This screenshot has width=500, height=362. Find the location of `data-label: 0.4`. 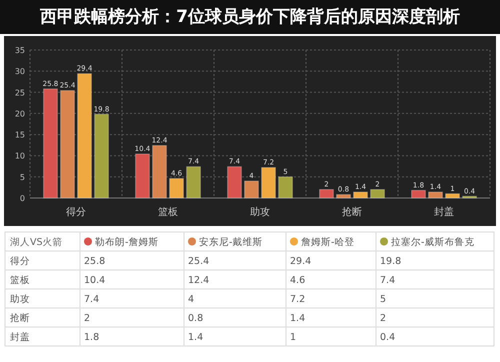

data-label: 0.4 is located at coordinates (388, 337).